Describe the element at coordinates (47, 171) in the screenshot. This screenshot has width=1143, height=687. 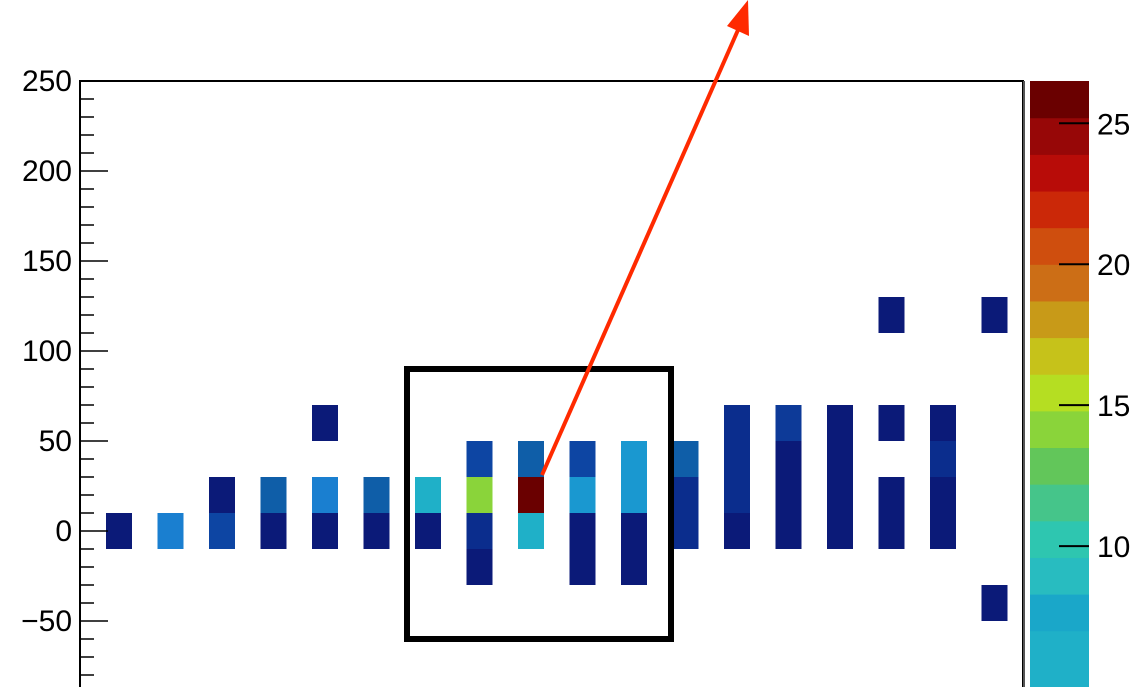
I see `y-tick-label: 200` at that location.